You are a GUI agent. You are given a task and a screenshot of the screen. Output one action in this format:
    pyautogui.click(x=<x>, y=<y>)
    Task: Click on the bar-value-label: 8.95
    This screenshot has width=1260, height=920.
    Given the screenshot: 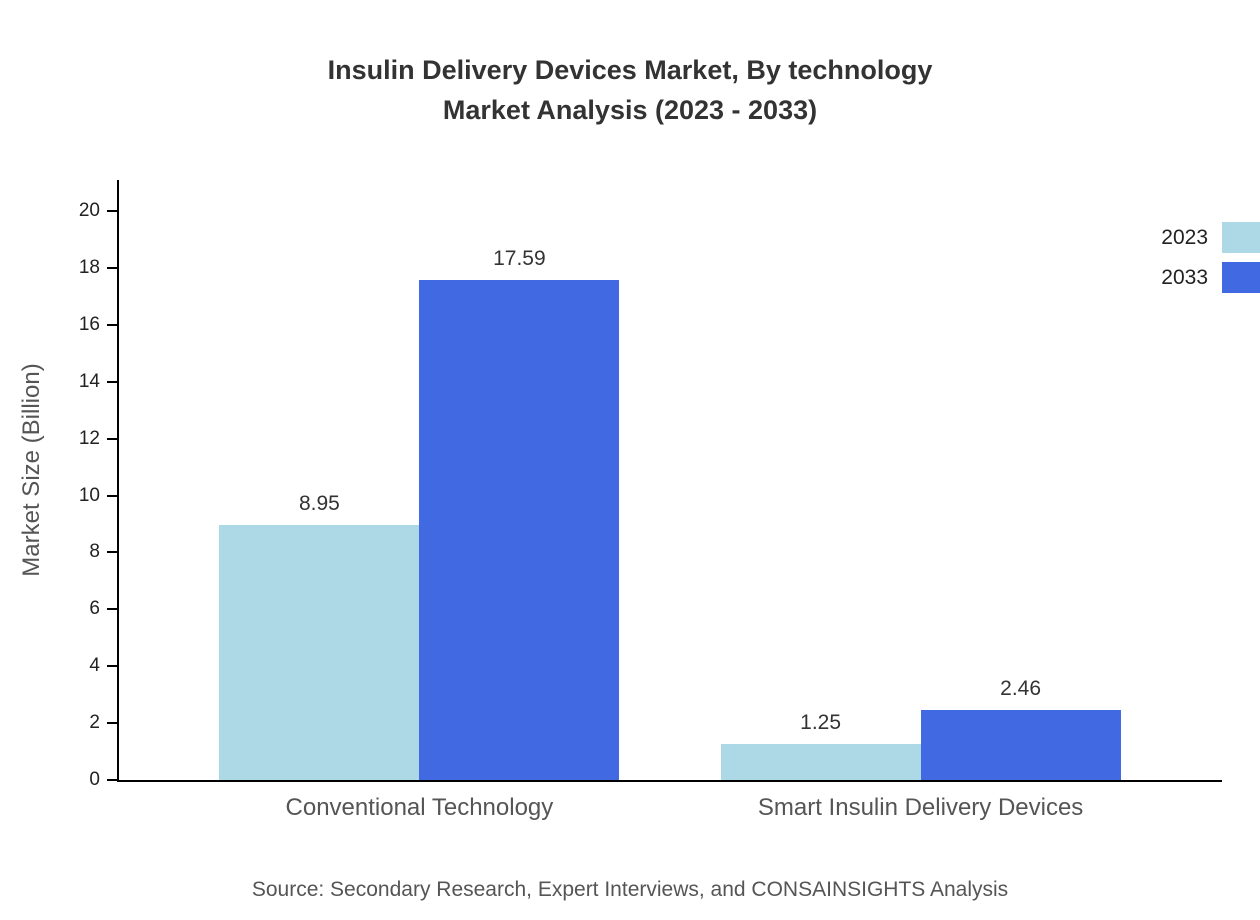 What is the action you would take?
    pyautogui.click(x=319, y=504)
    